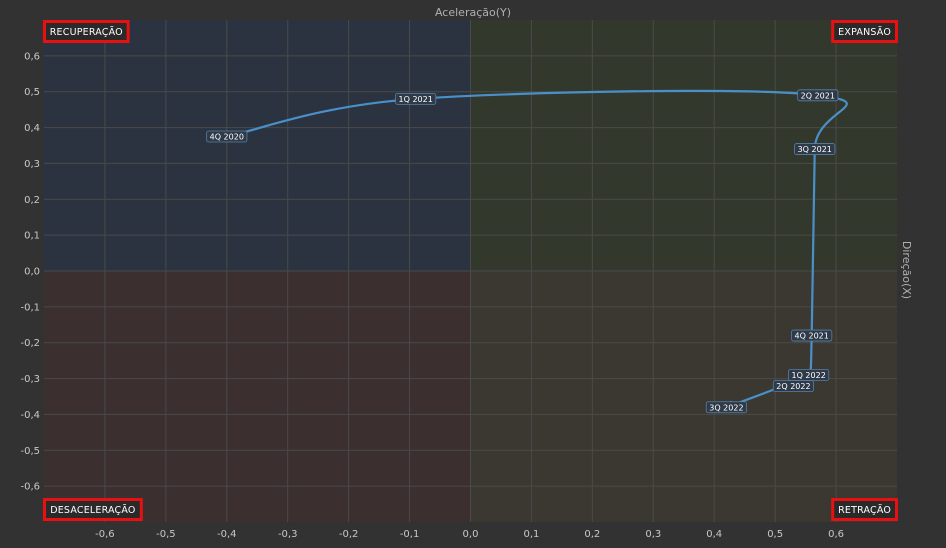 The width and height of the screenshot is (946, 548). I want to click on y-tick-label: 0,2, so click(32, 200).